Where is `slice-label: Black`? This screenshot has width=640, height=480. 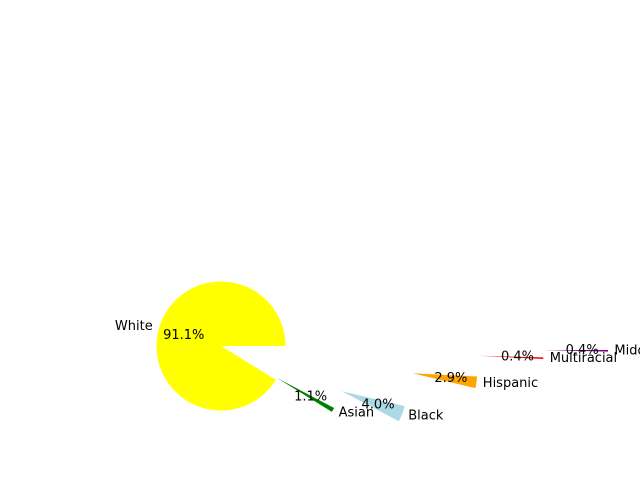
slice-label: Black is located at coordinates (426, 416).